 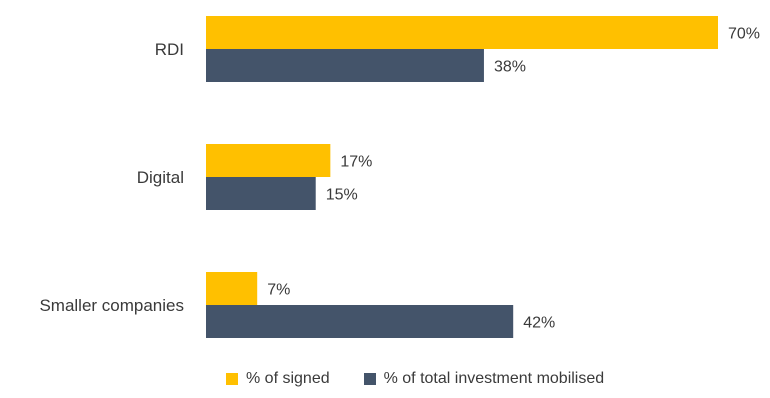 I want to click on legend-swatch-signed, so click(x=232, y=379).